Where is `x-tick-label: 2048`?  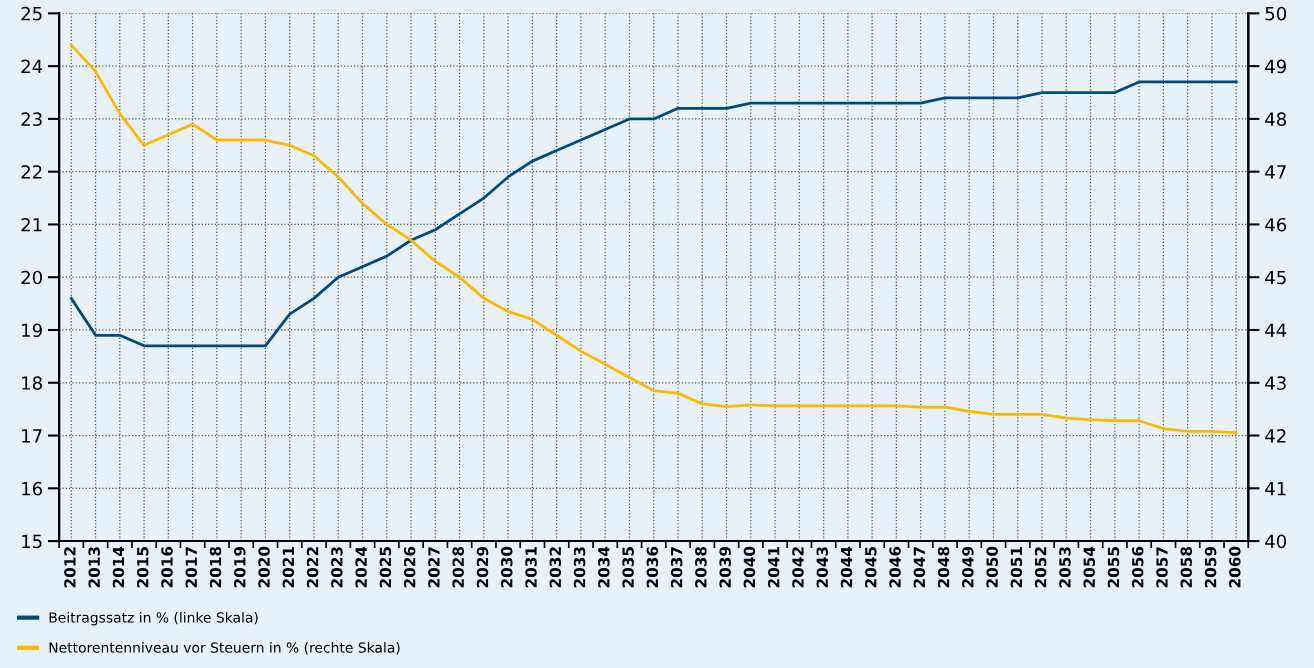
x-tick-label: 2048 is located at coordinates (943, 567).